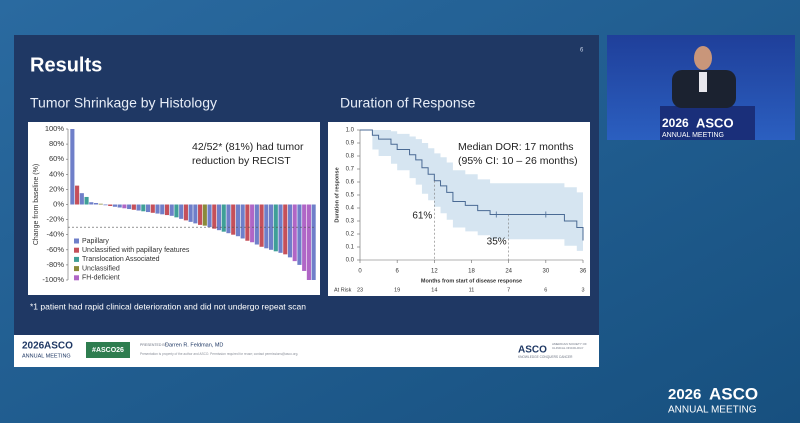 Image resolution: width=800 pixels, height=423 pixels. What do you see at coordinates (55, 249) in the screenshot?
I see `y-tick-label: -60%` at bounding box center [55, 249].